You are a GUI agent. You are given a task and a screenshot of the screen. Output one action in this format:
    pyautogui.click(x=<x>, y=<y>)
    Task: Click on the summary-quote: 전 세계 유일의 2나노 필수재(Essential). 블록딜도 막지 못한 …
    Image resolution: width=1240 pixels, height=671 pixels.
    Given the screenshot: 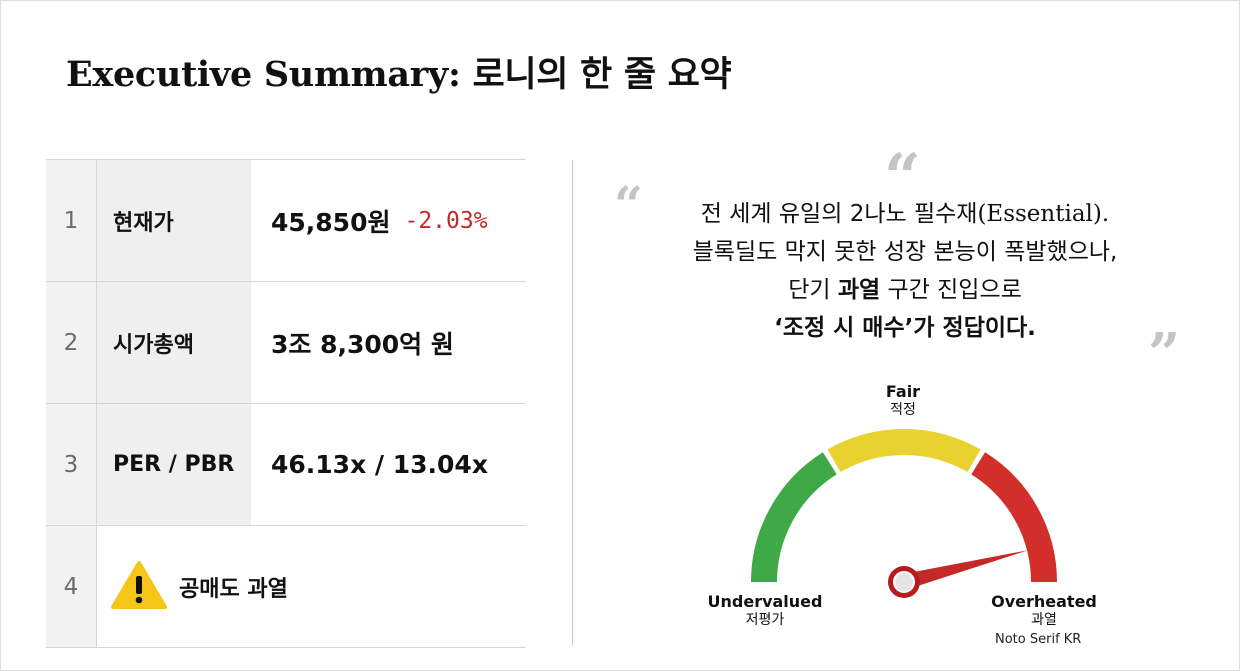 What is the action you would take?
    pyautogui.click(x=905, y=271)
    